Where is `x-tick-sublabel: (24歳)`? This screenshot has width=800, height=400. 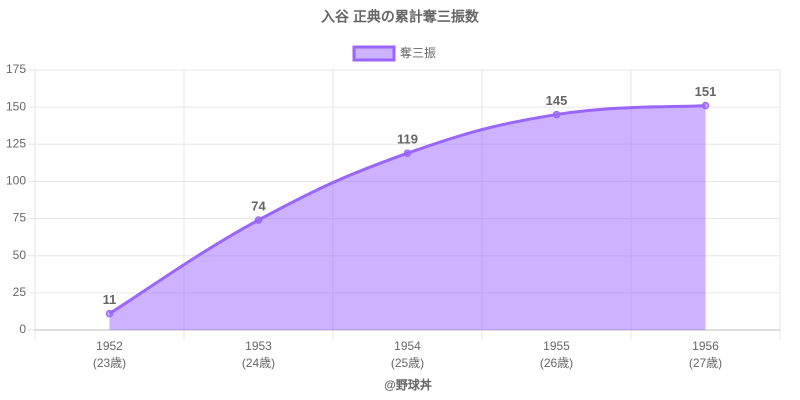
x-tick-sublabel: (24歳) is located at coordinates (258, 363).